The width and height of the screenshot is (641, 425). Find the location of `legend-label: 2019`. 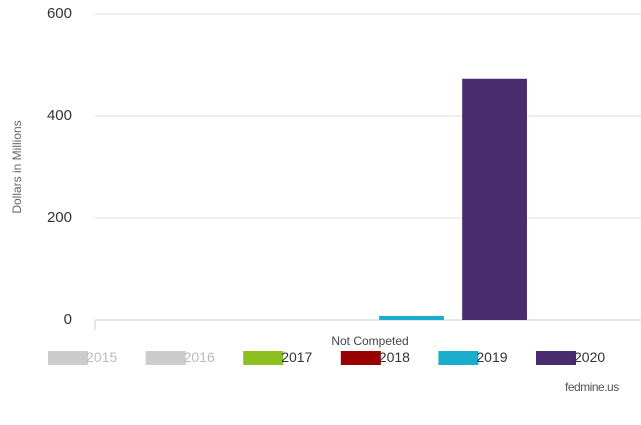

legend-label: 2019 is located at coordinates (491, 357).